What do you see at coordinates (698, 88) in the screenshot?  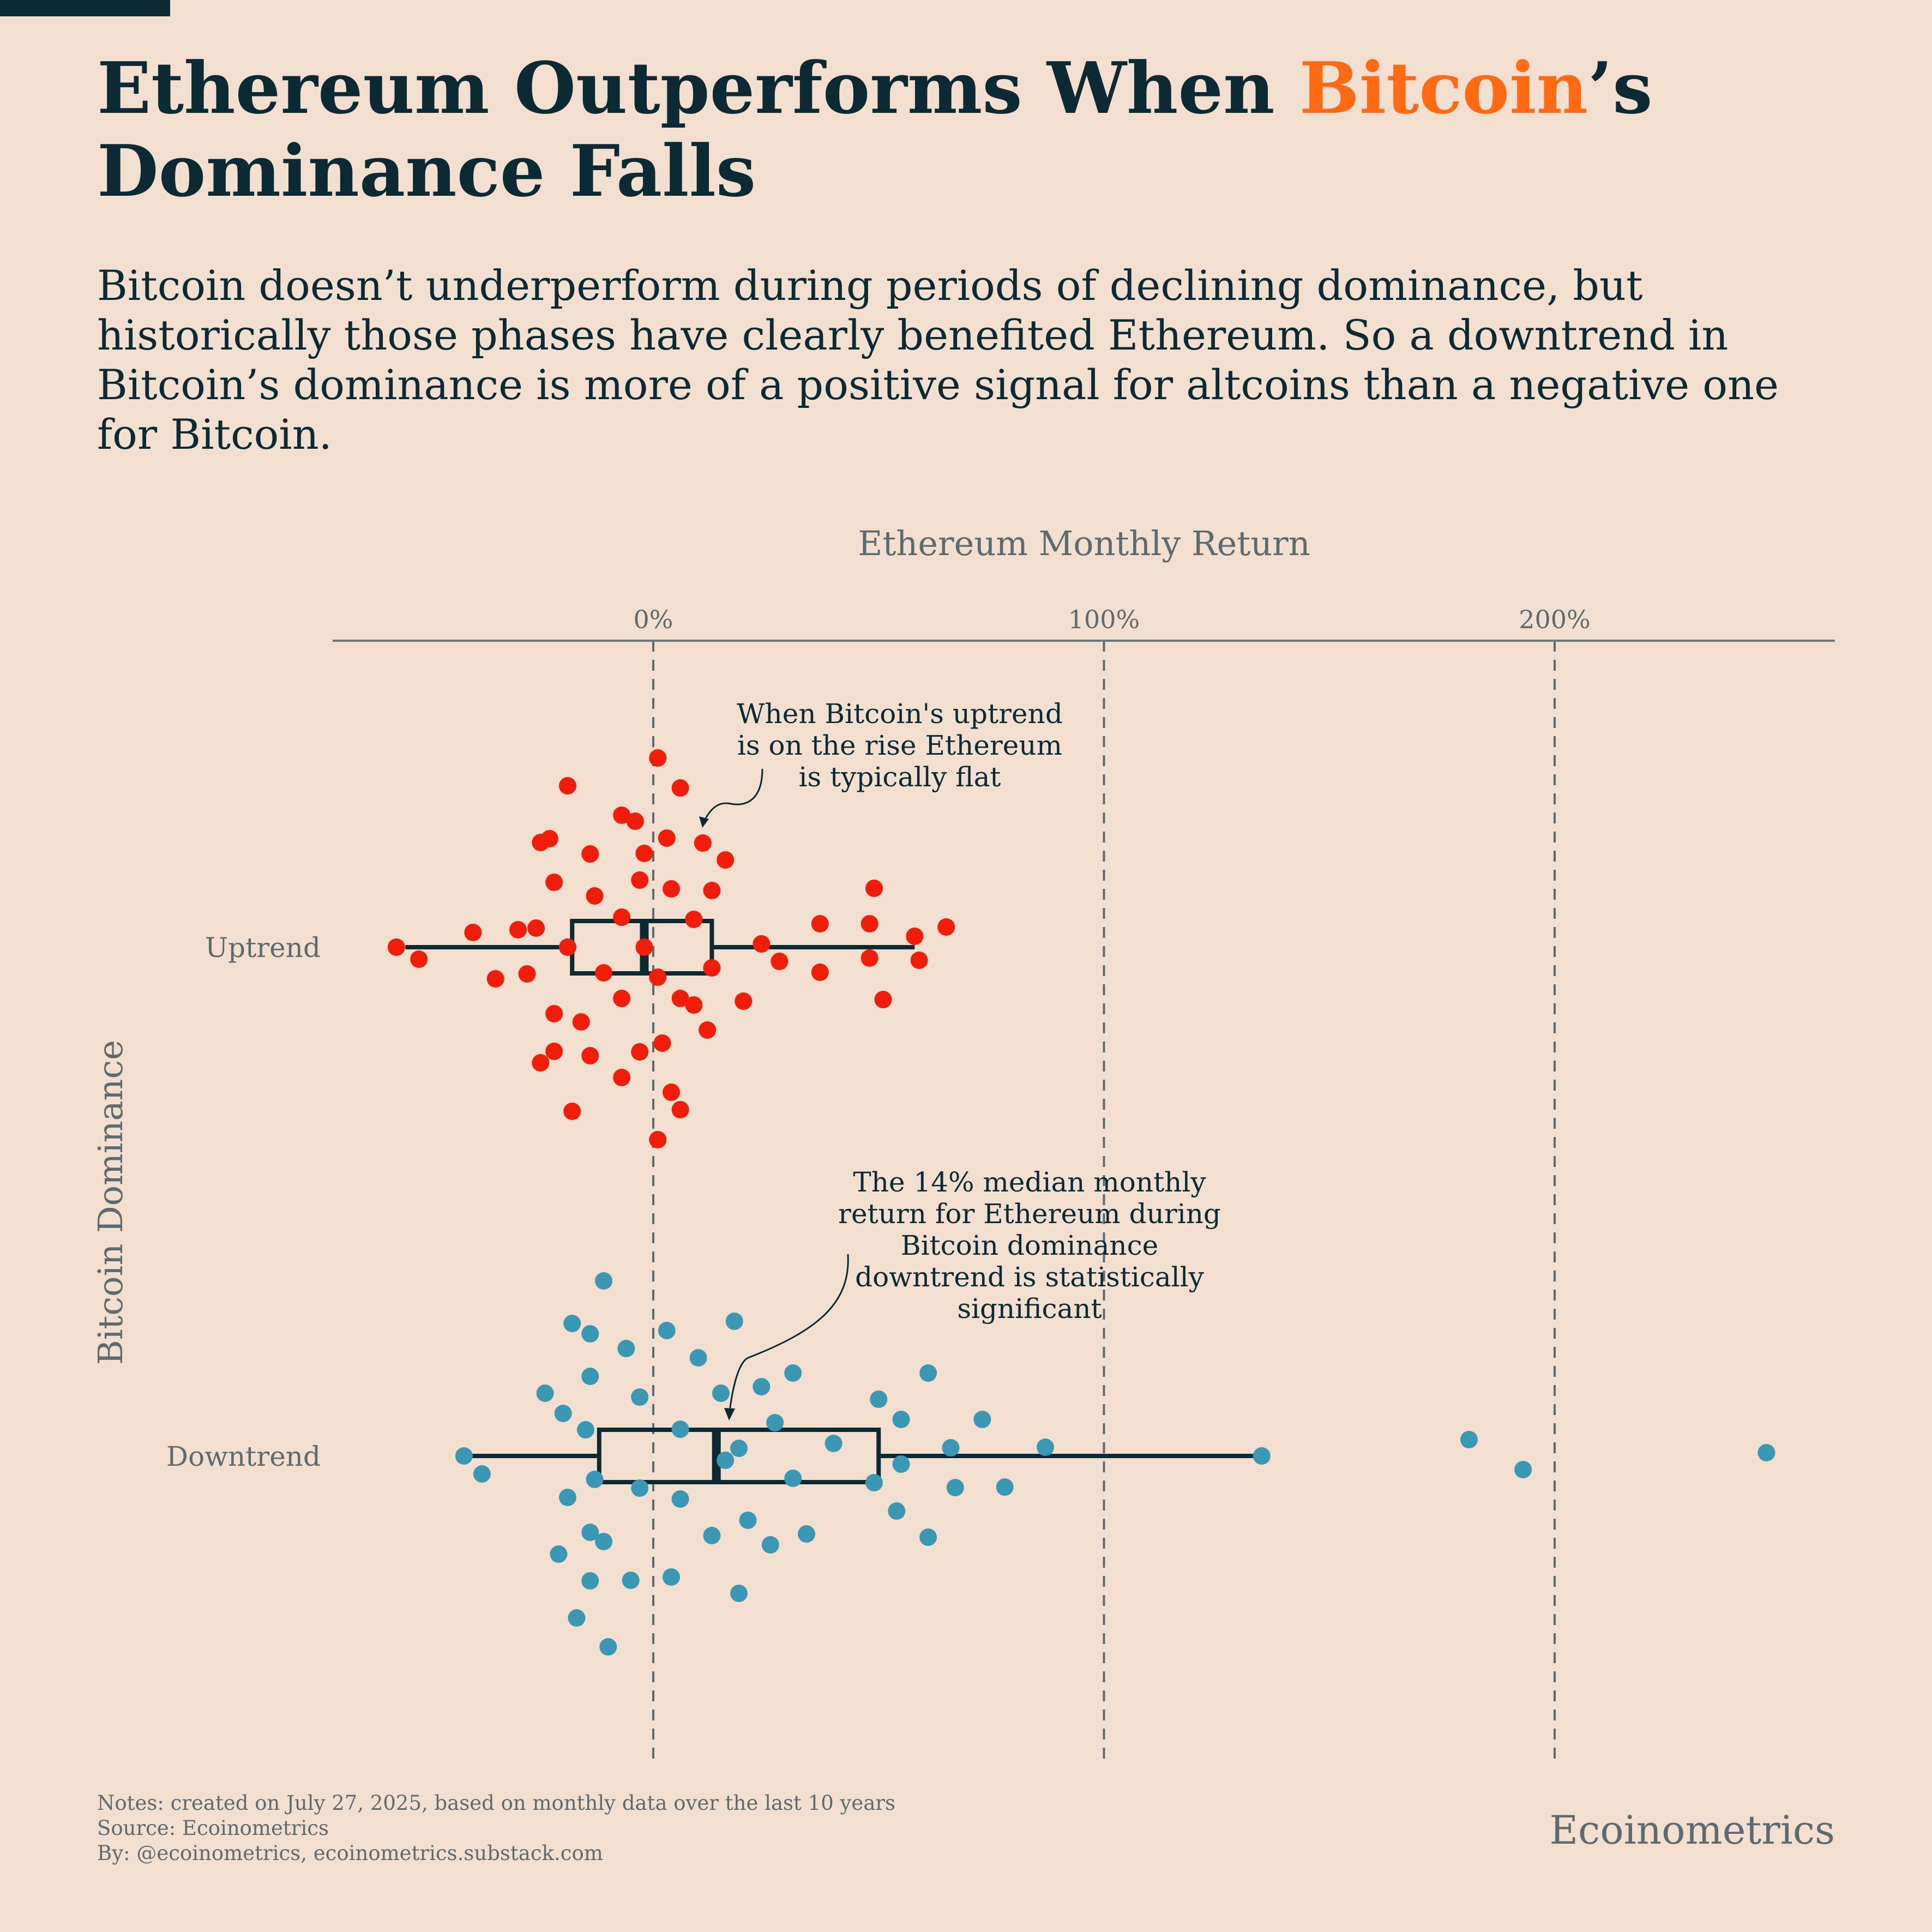 I see `title-text-before: Ethereum Outperforms When` at bounding box center [698, 88].